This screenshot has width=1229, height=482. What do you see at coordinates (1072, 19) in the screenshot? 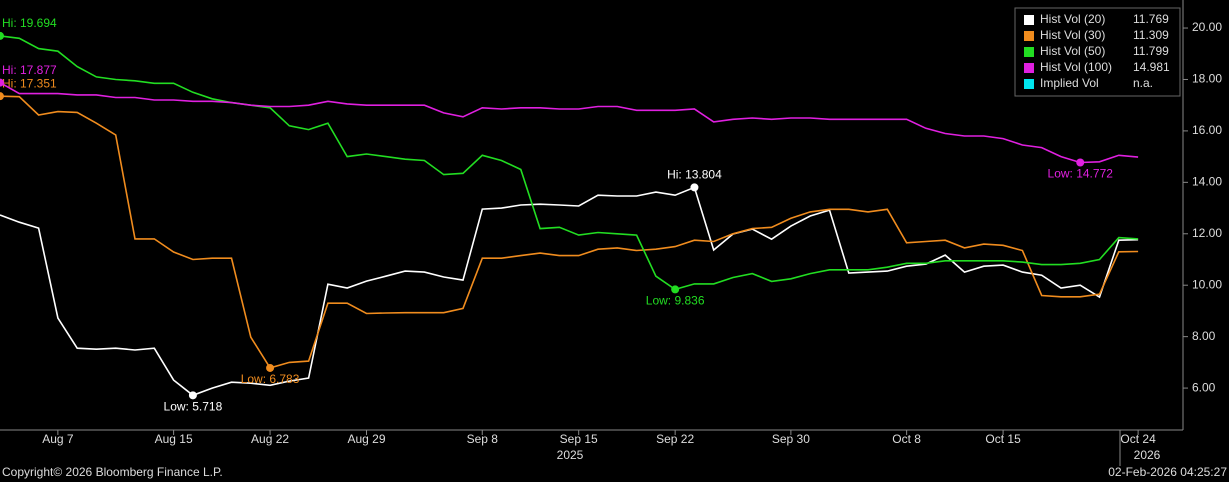
I see `legend-label: Hist Vol (20)` at bounding box center [1072, 19].